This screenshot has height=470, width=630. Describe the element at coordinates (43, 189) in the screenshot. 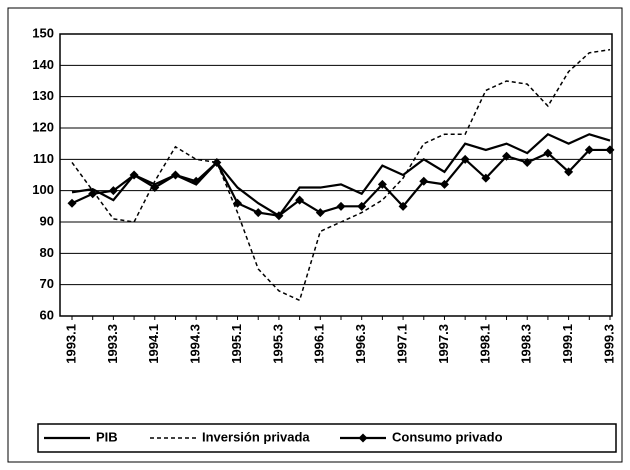

I see `y-tick-label: 100` at that location.